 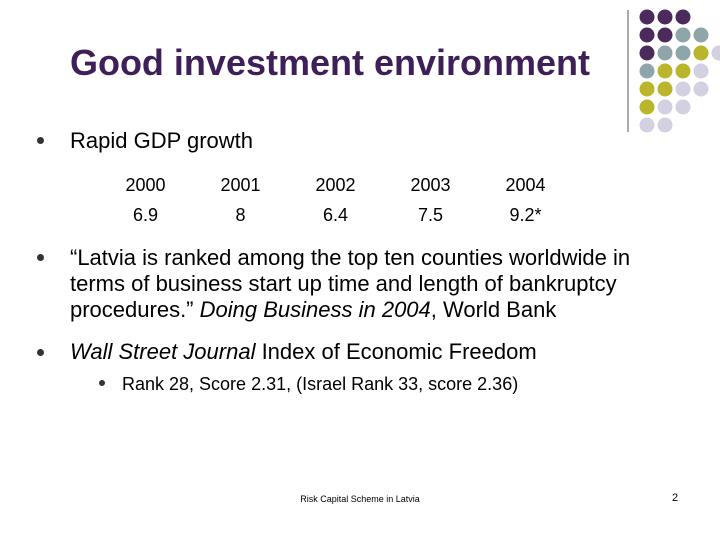 What do you see at coordinates (330, 62) in the screenshot?
I see `slide-title: Good investment environment` at bounding box center [330, 62].